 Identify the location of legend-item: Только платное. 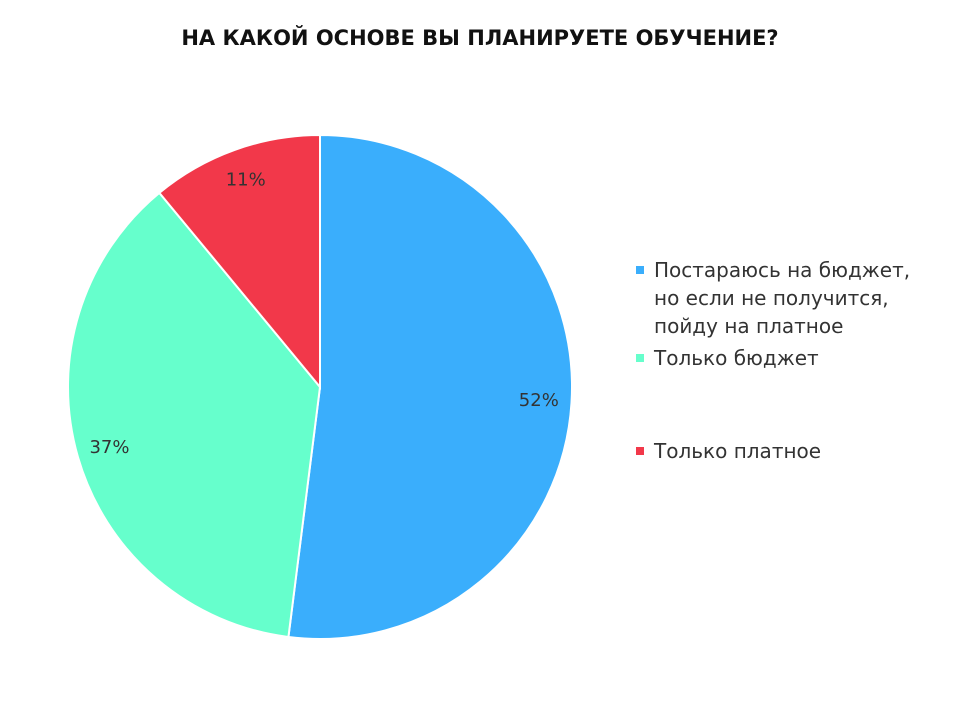
(786, 451).